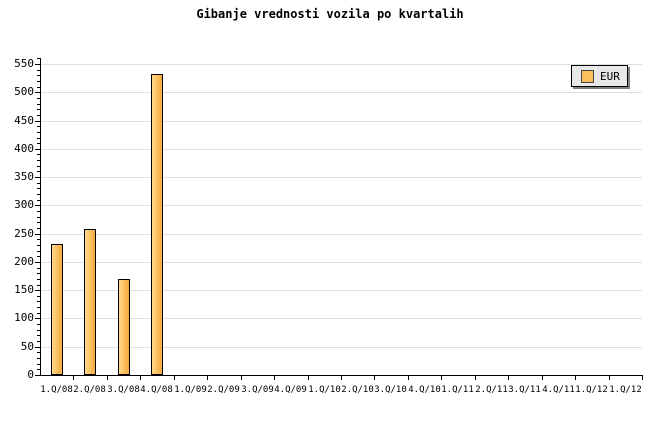  What do you see at coordinates (190, 390) in the screenshot?
I see `x-tick-label: 1.Q/09` at bounding box center [190, 390].